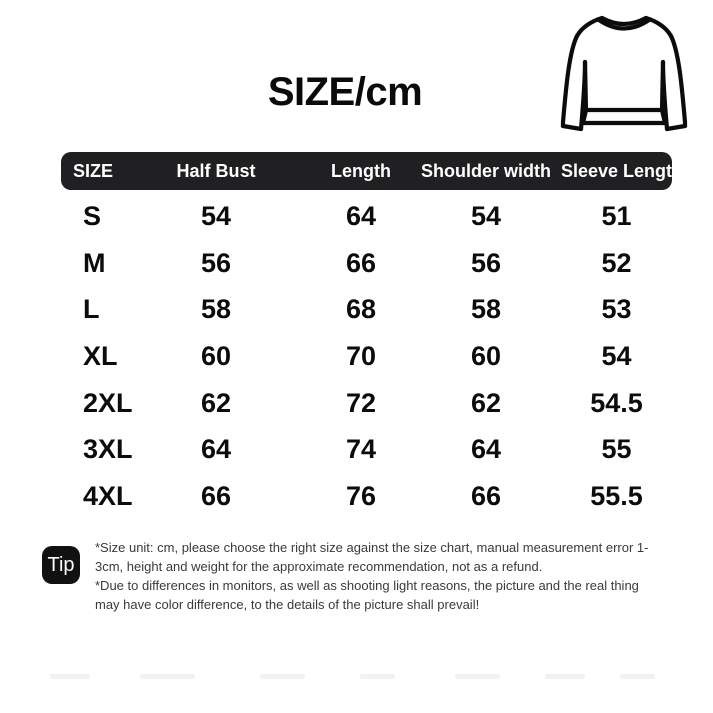  I want to click on column-header: Shoulder width, so click(486, 170).